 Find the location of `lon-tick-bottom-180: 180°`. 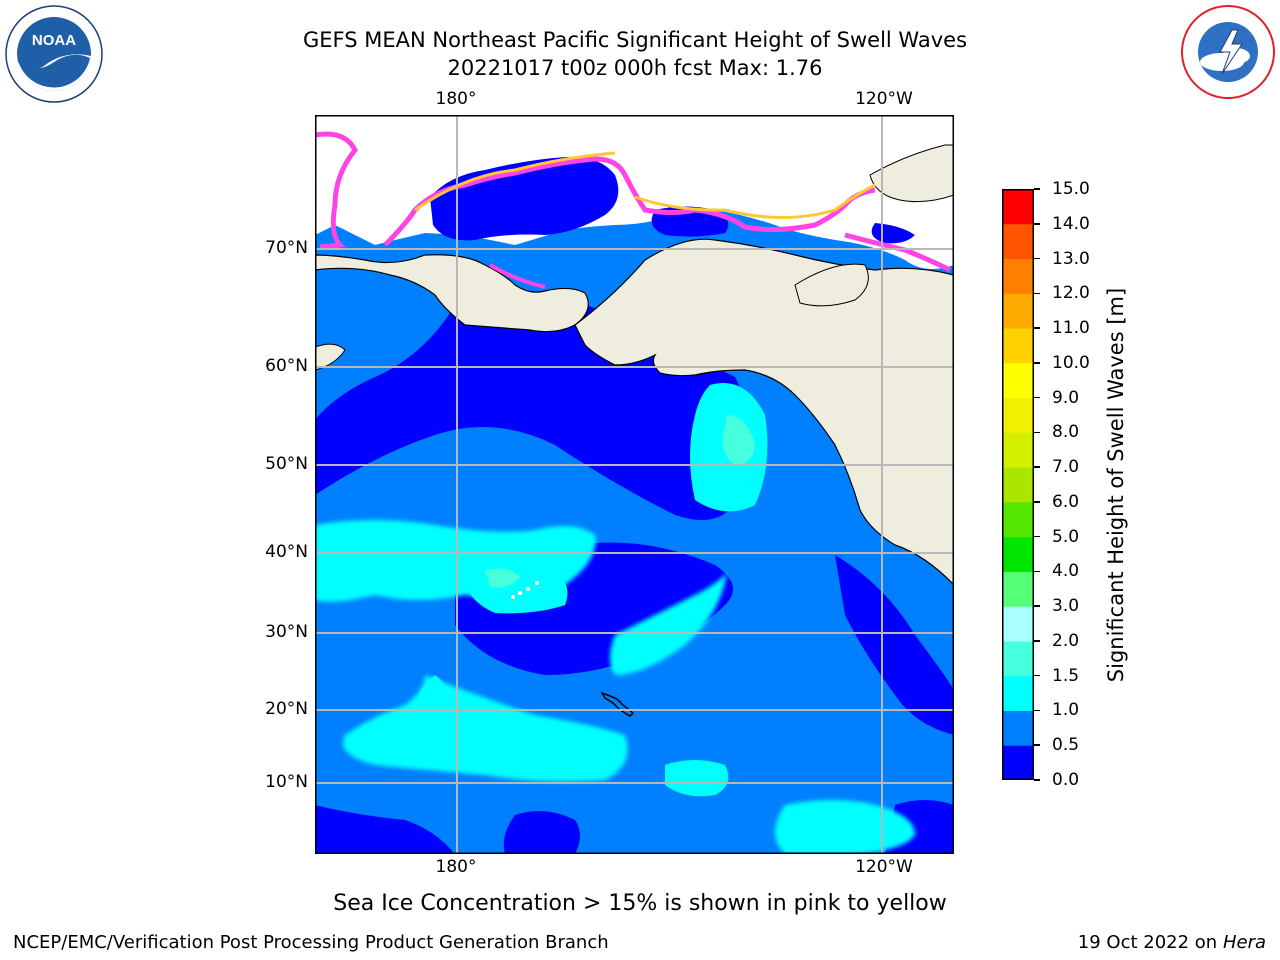

lon-tick-bottom-180: 180° is located at coordinates (456, 867).